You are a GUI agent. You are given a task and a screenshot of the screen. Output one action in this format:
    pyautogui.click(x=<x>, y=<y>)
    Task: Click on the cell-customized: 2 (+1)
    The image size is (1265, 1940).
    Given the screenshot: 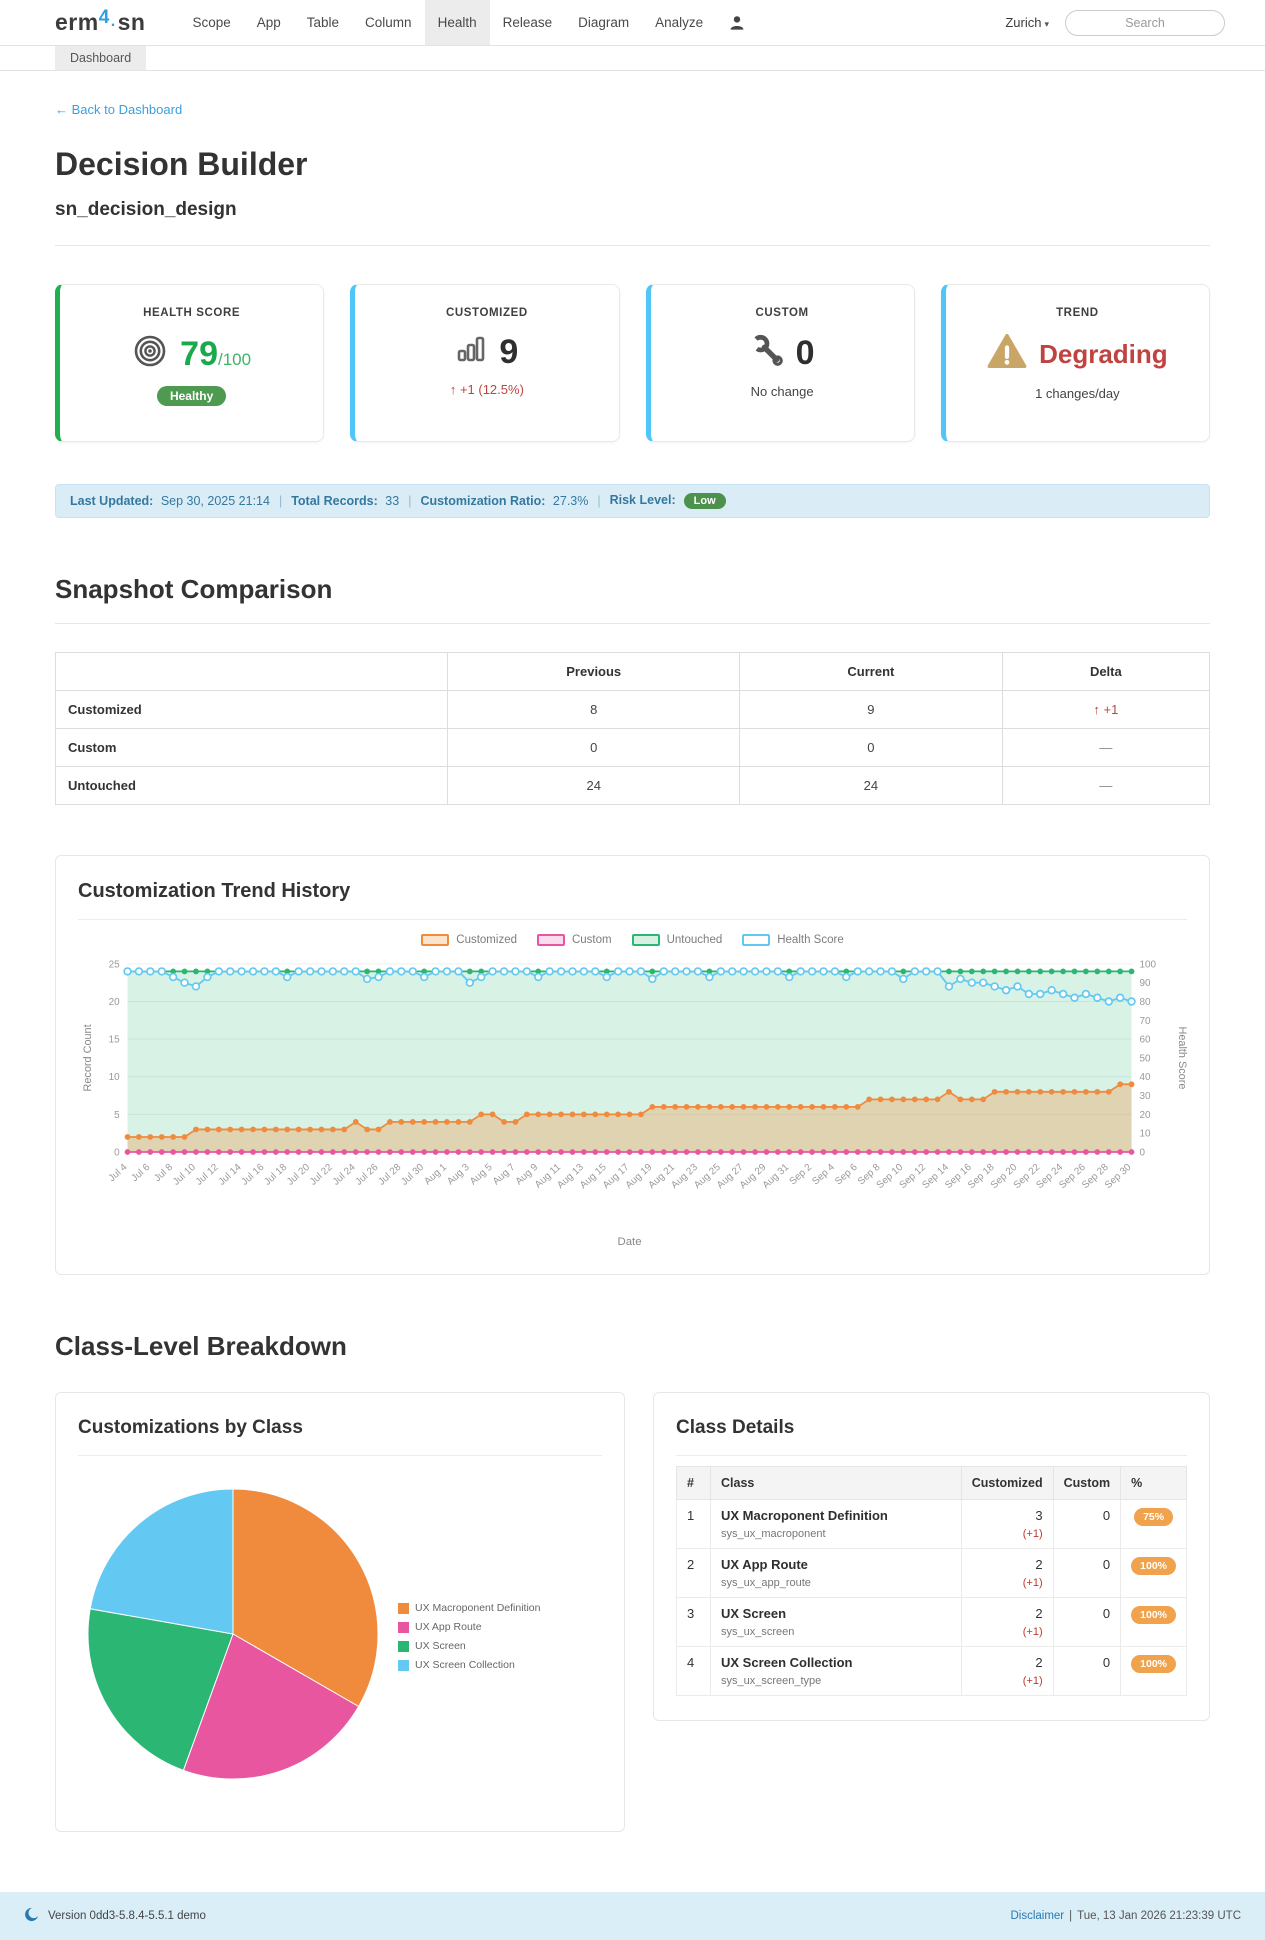 What is the action you would take?
    pyautogui.click(x=1007, y=1573)
    